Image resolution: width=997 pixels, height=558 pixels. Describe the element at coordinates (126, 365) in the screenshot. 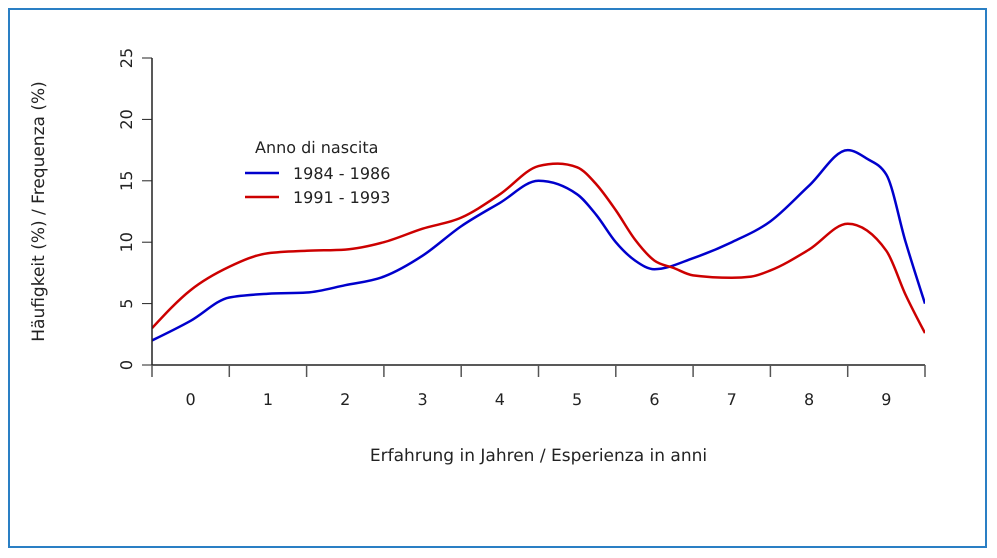

I see `y-tick-label: 0` at that location.